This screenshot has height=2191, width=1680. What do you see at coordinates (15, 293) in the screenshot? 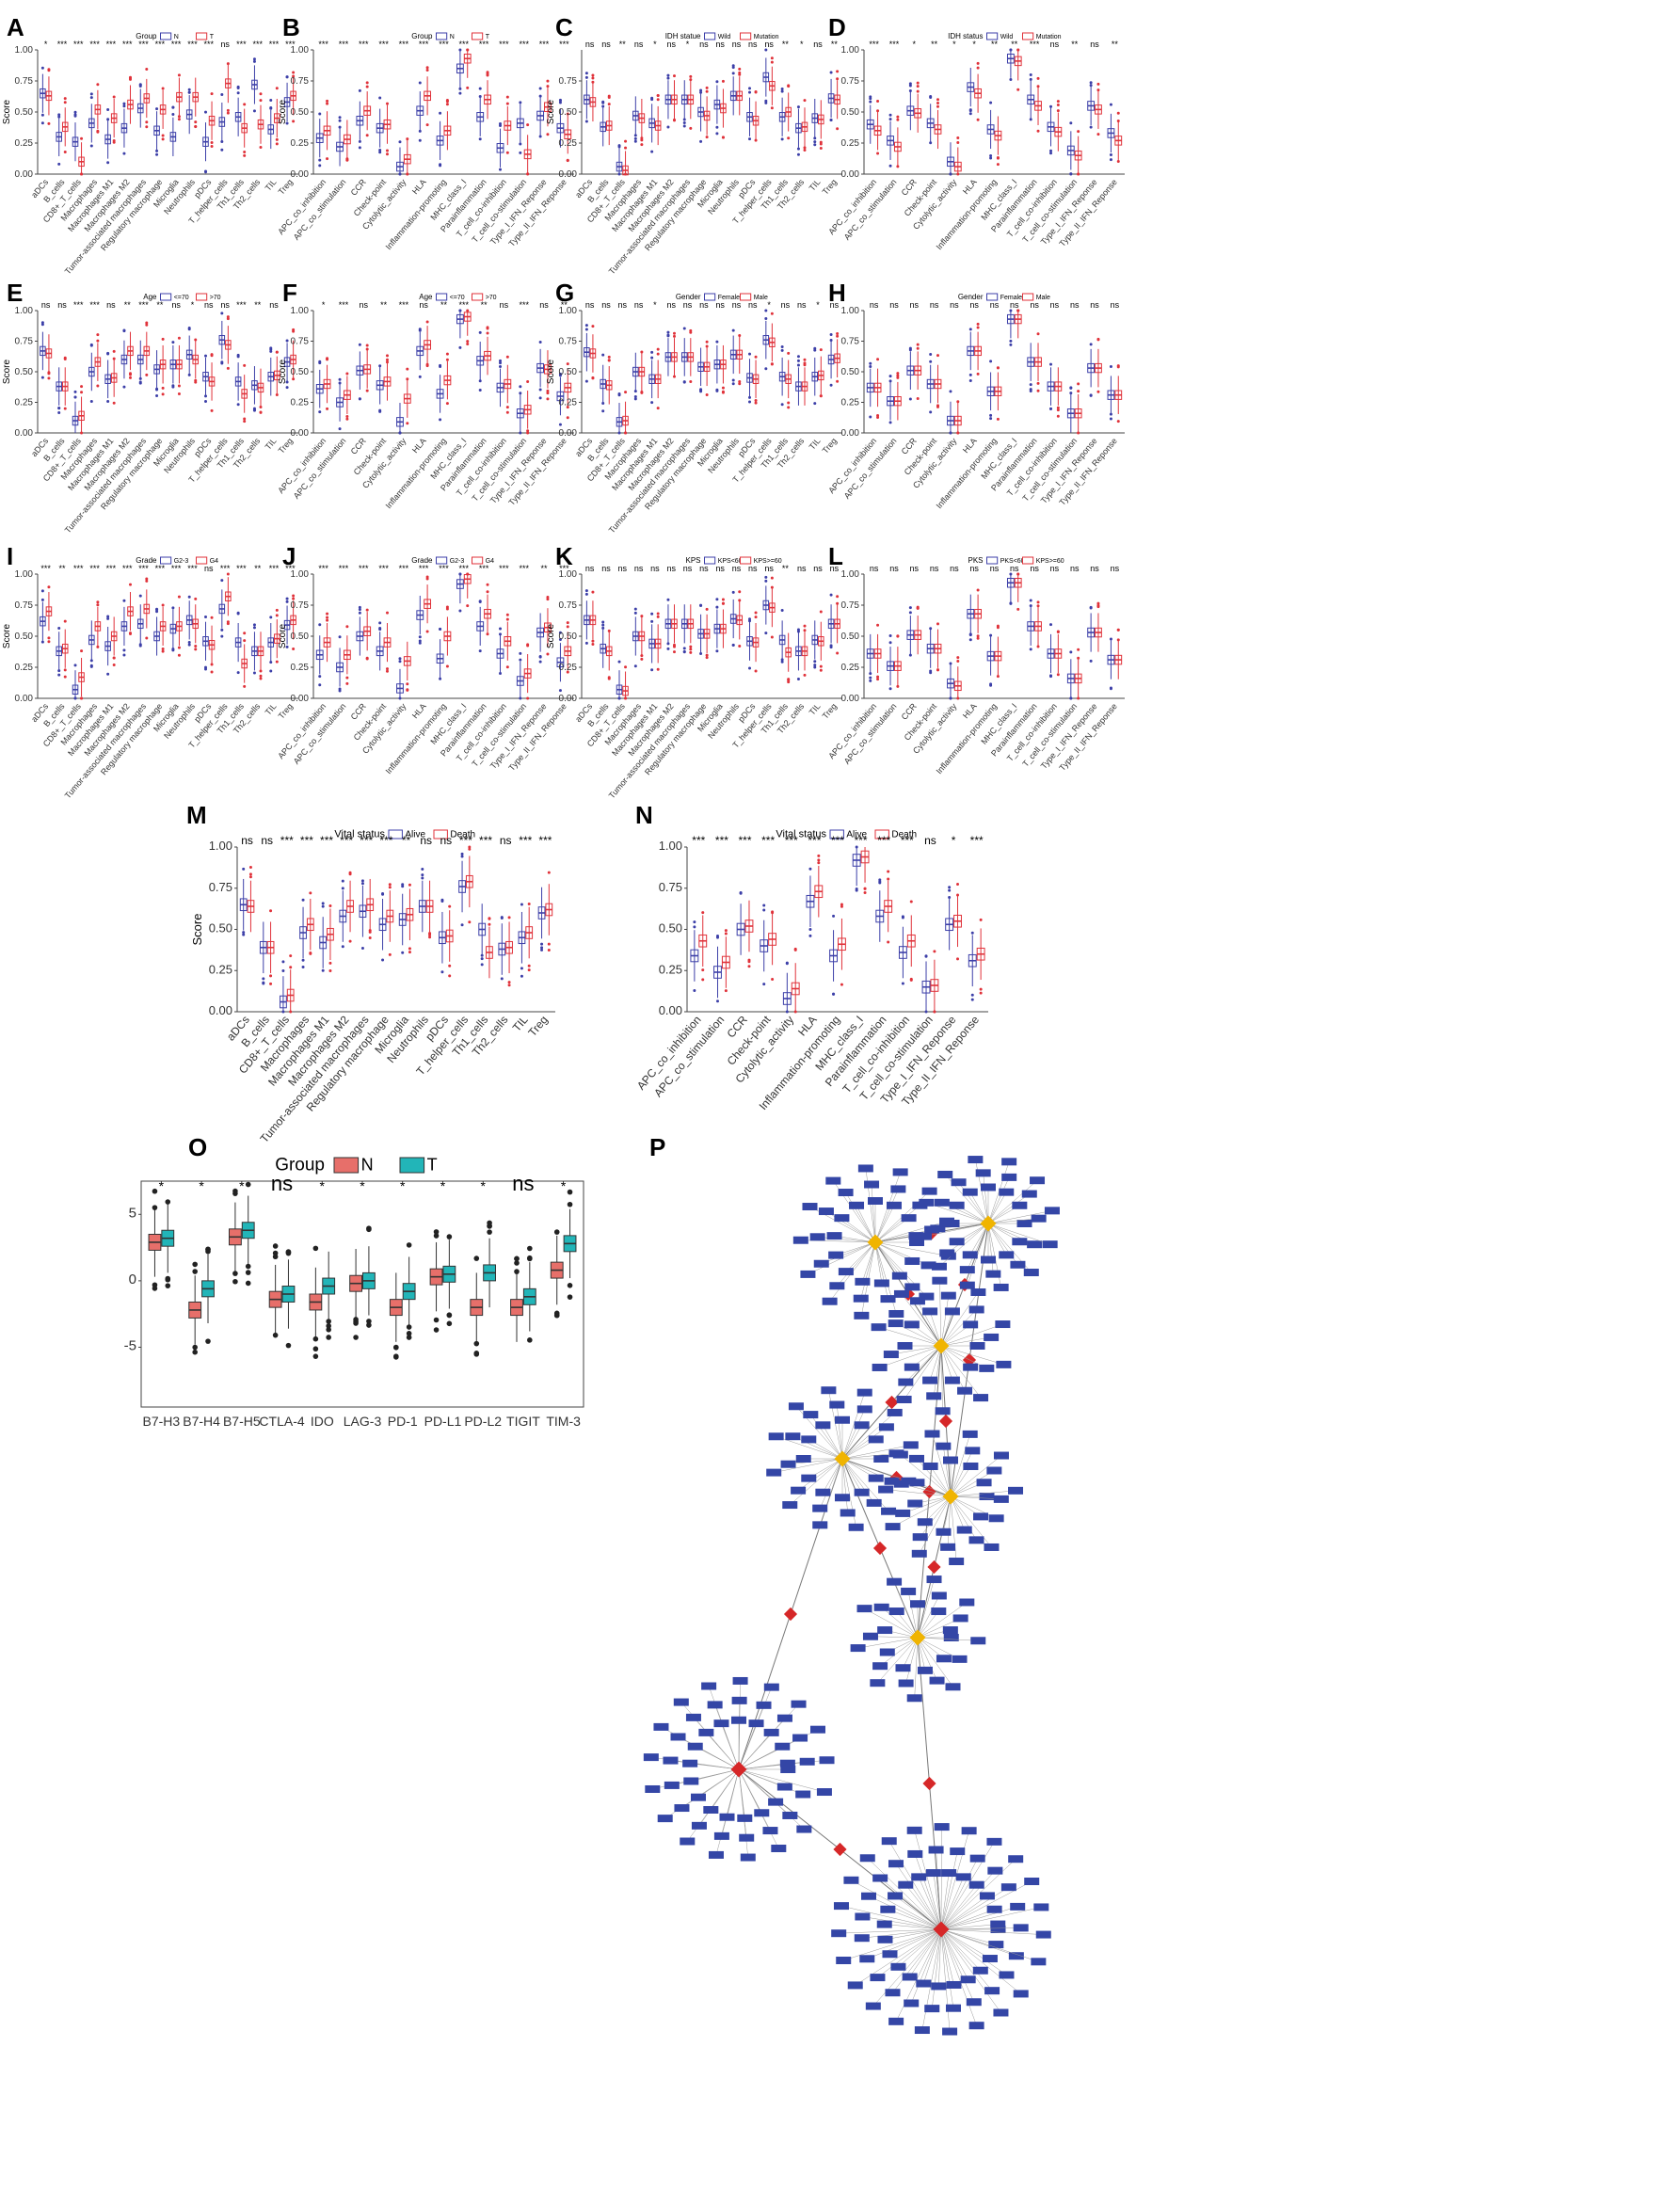
I see `panel-label: E` at bounding box center [15, 293].